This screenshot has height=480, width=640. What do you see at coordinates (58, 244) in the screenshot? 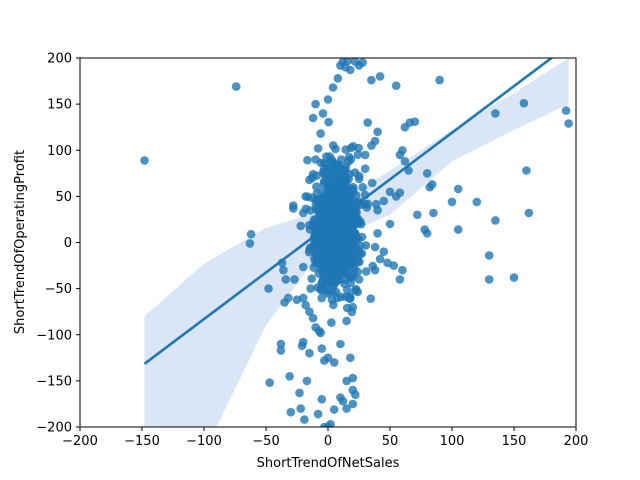
I see `y-axis-ticks: −200 −150 −100 −50 0 50 100 150 200` at bounding box center [58, 244].